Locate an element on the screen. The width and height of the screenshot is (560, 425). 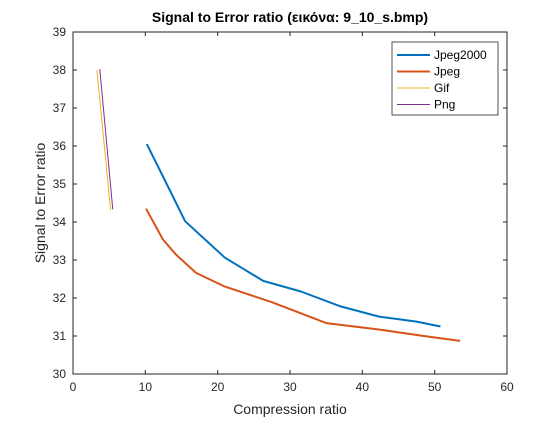
legend-label-jpeg: Jpeg is located at coordinates (447, 72).